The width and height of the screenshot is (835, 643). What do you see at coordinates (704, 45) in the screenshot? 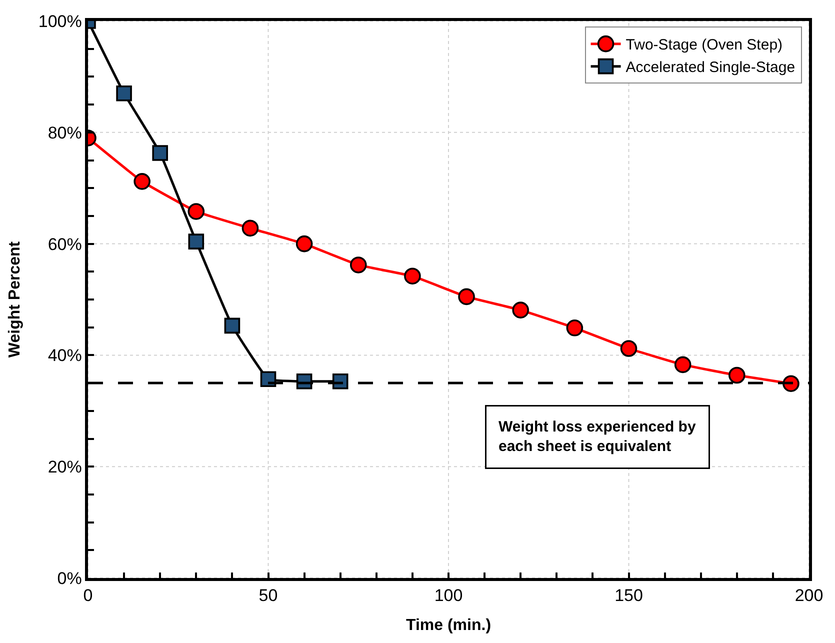
I see `legend-label: Two-Stage (Oven Step)` at bounding box center [704, 45].